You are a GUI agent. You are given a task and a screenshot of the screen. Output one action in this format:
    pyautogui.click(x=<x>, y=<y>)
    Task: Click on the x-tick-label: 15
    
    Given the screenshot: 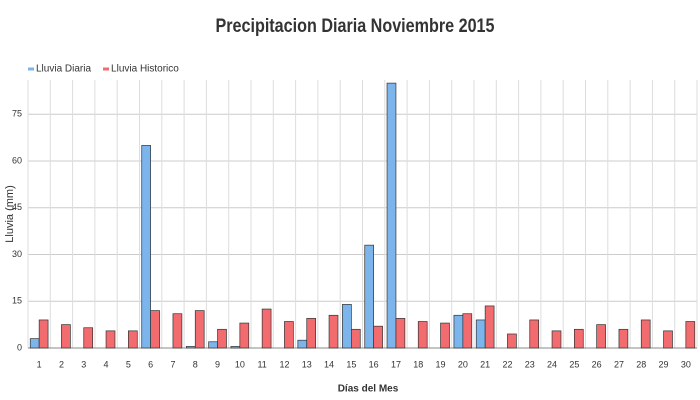 What is the action you would take?
    pyautogui.click(x=351, y=364)
    